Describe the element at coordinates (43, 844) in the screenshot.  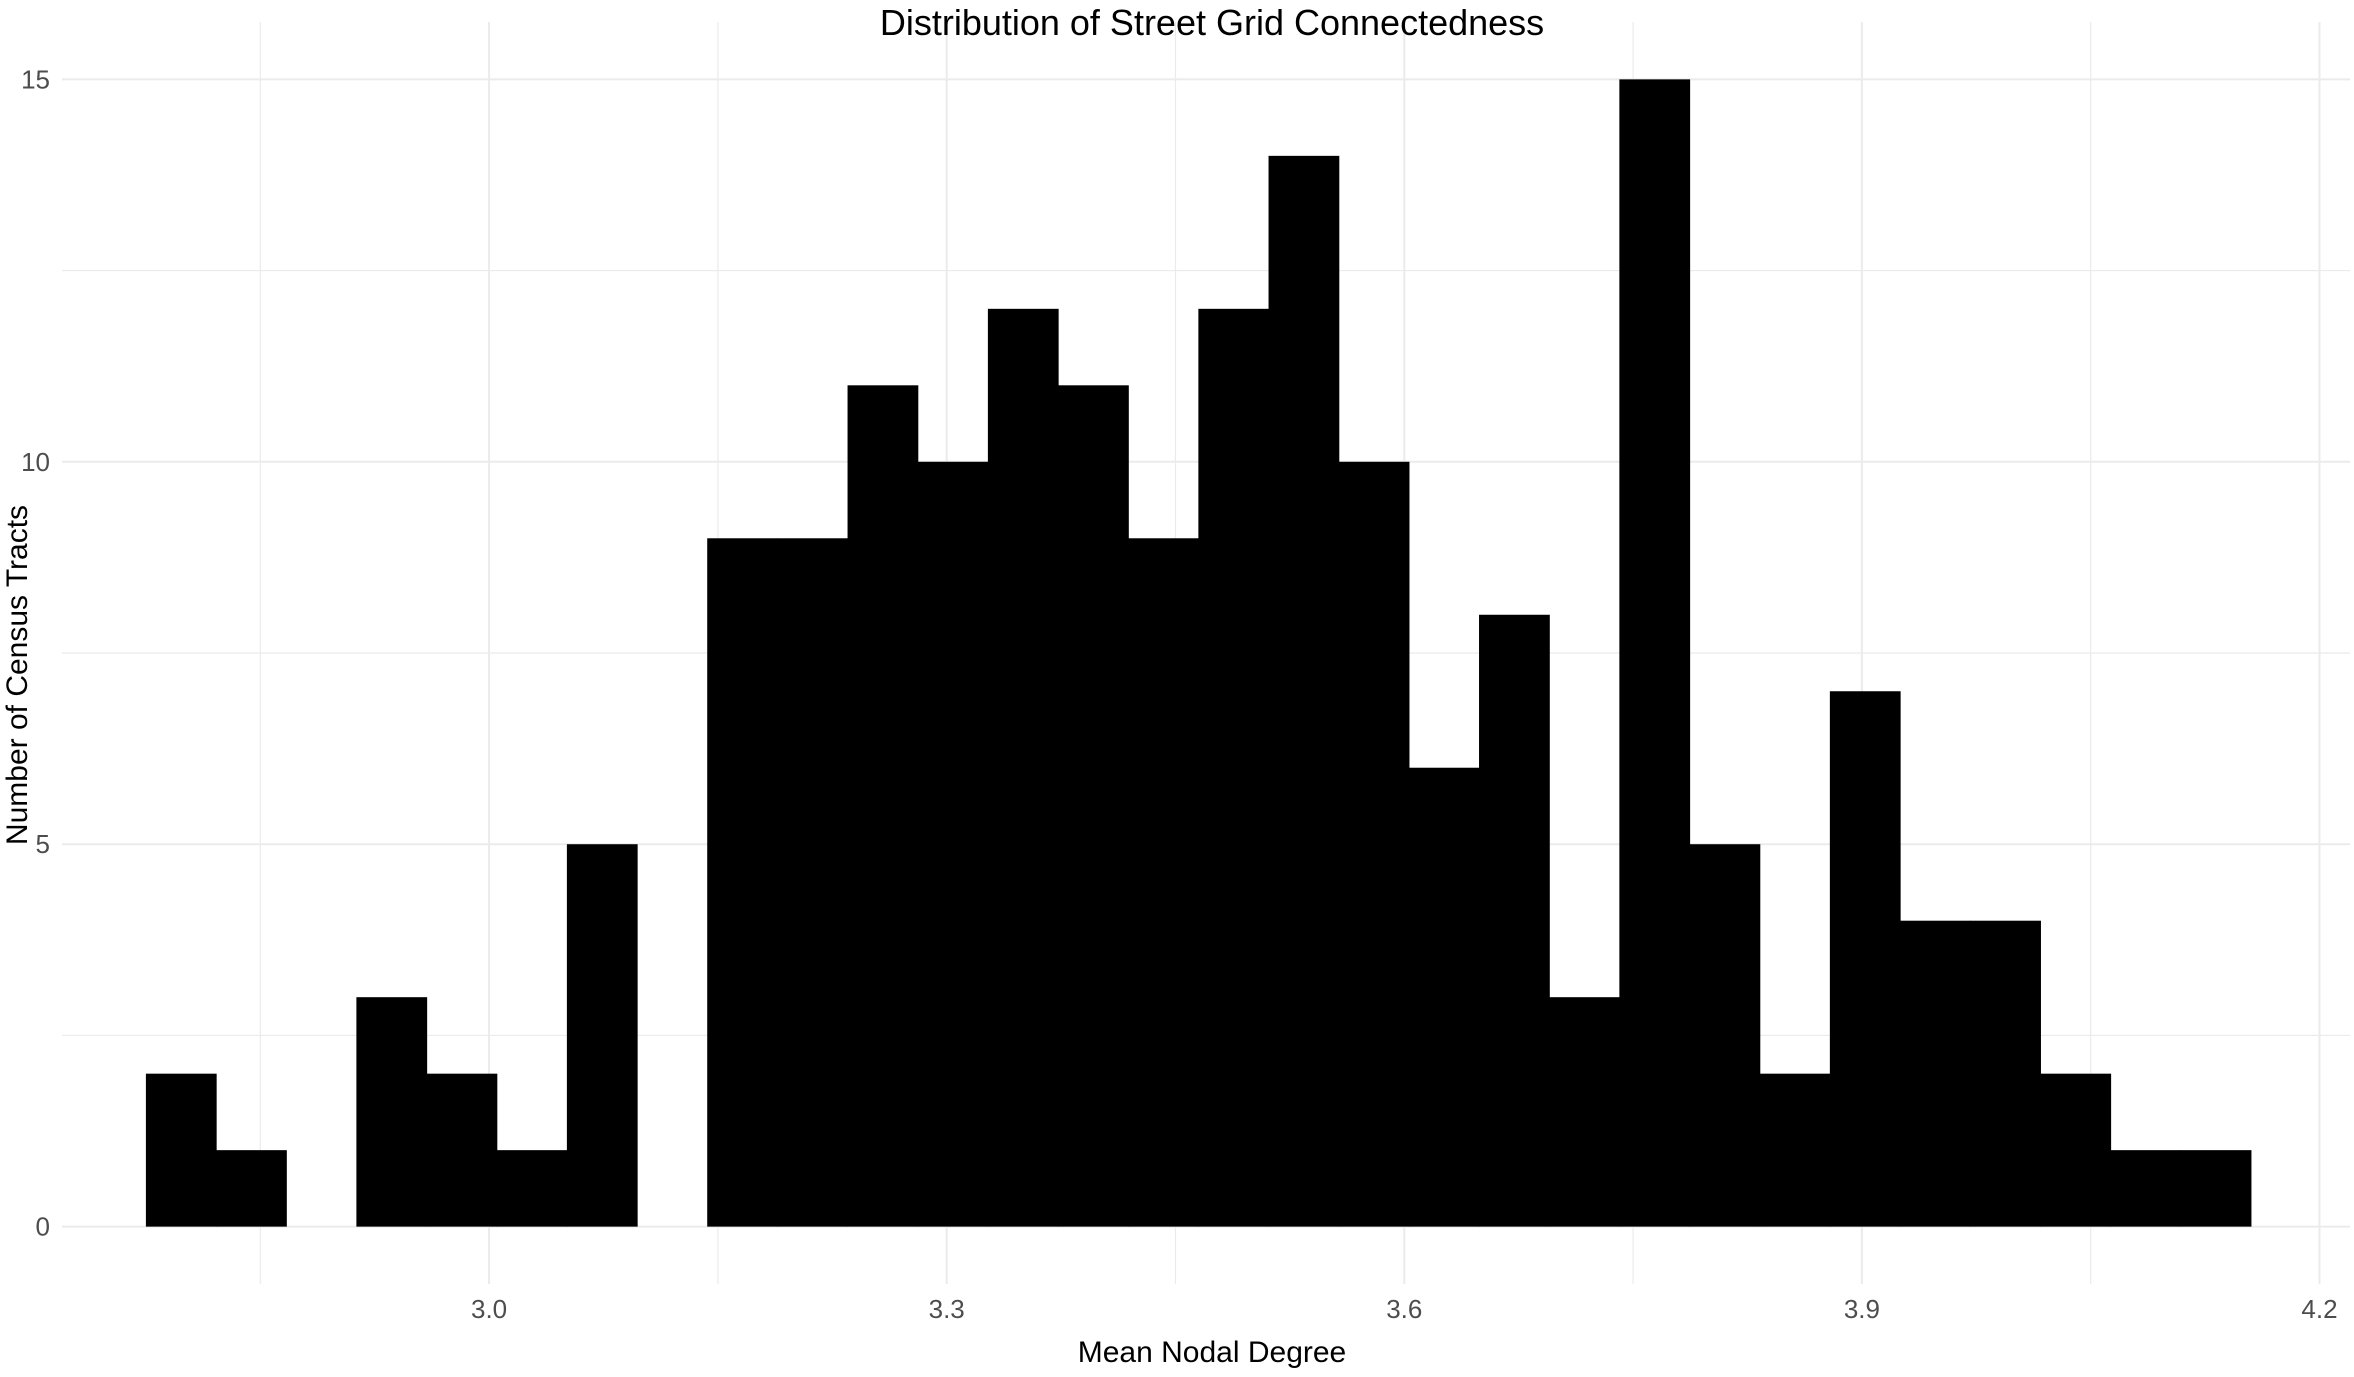
I see `y-tick-label: 5` at that location.